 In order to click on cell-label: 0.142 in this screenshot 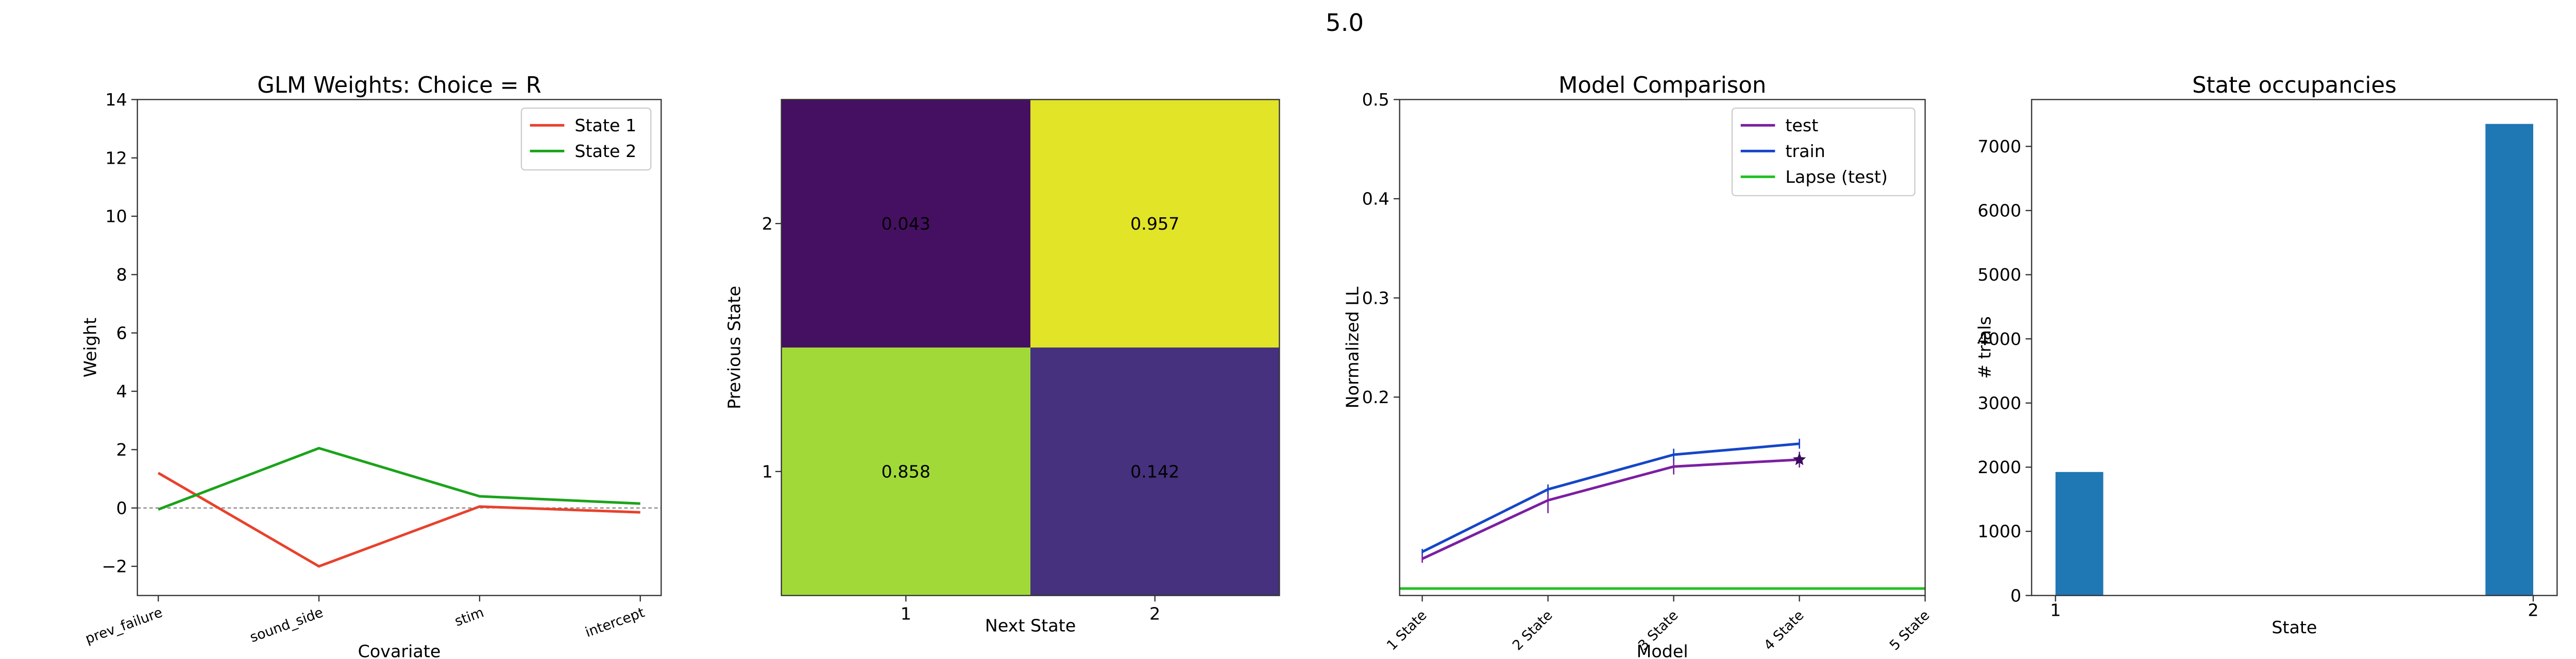, I will do `click(1154, 472)`.